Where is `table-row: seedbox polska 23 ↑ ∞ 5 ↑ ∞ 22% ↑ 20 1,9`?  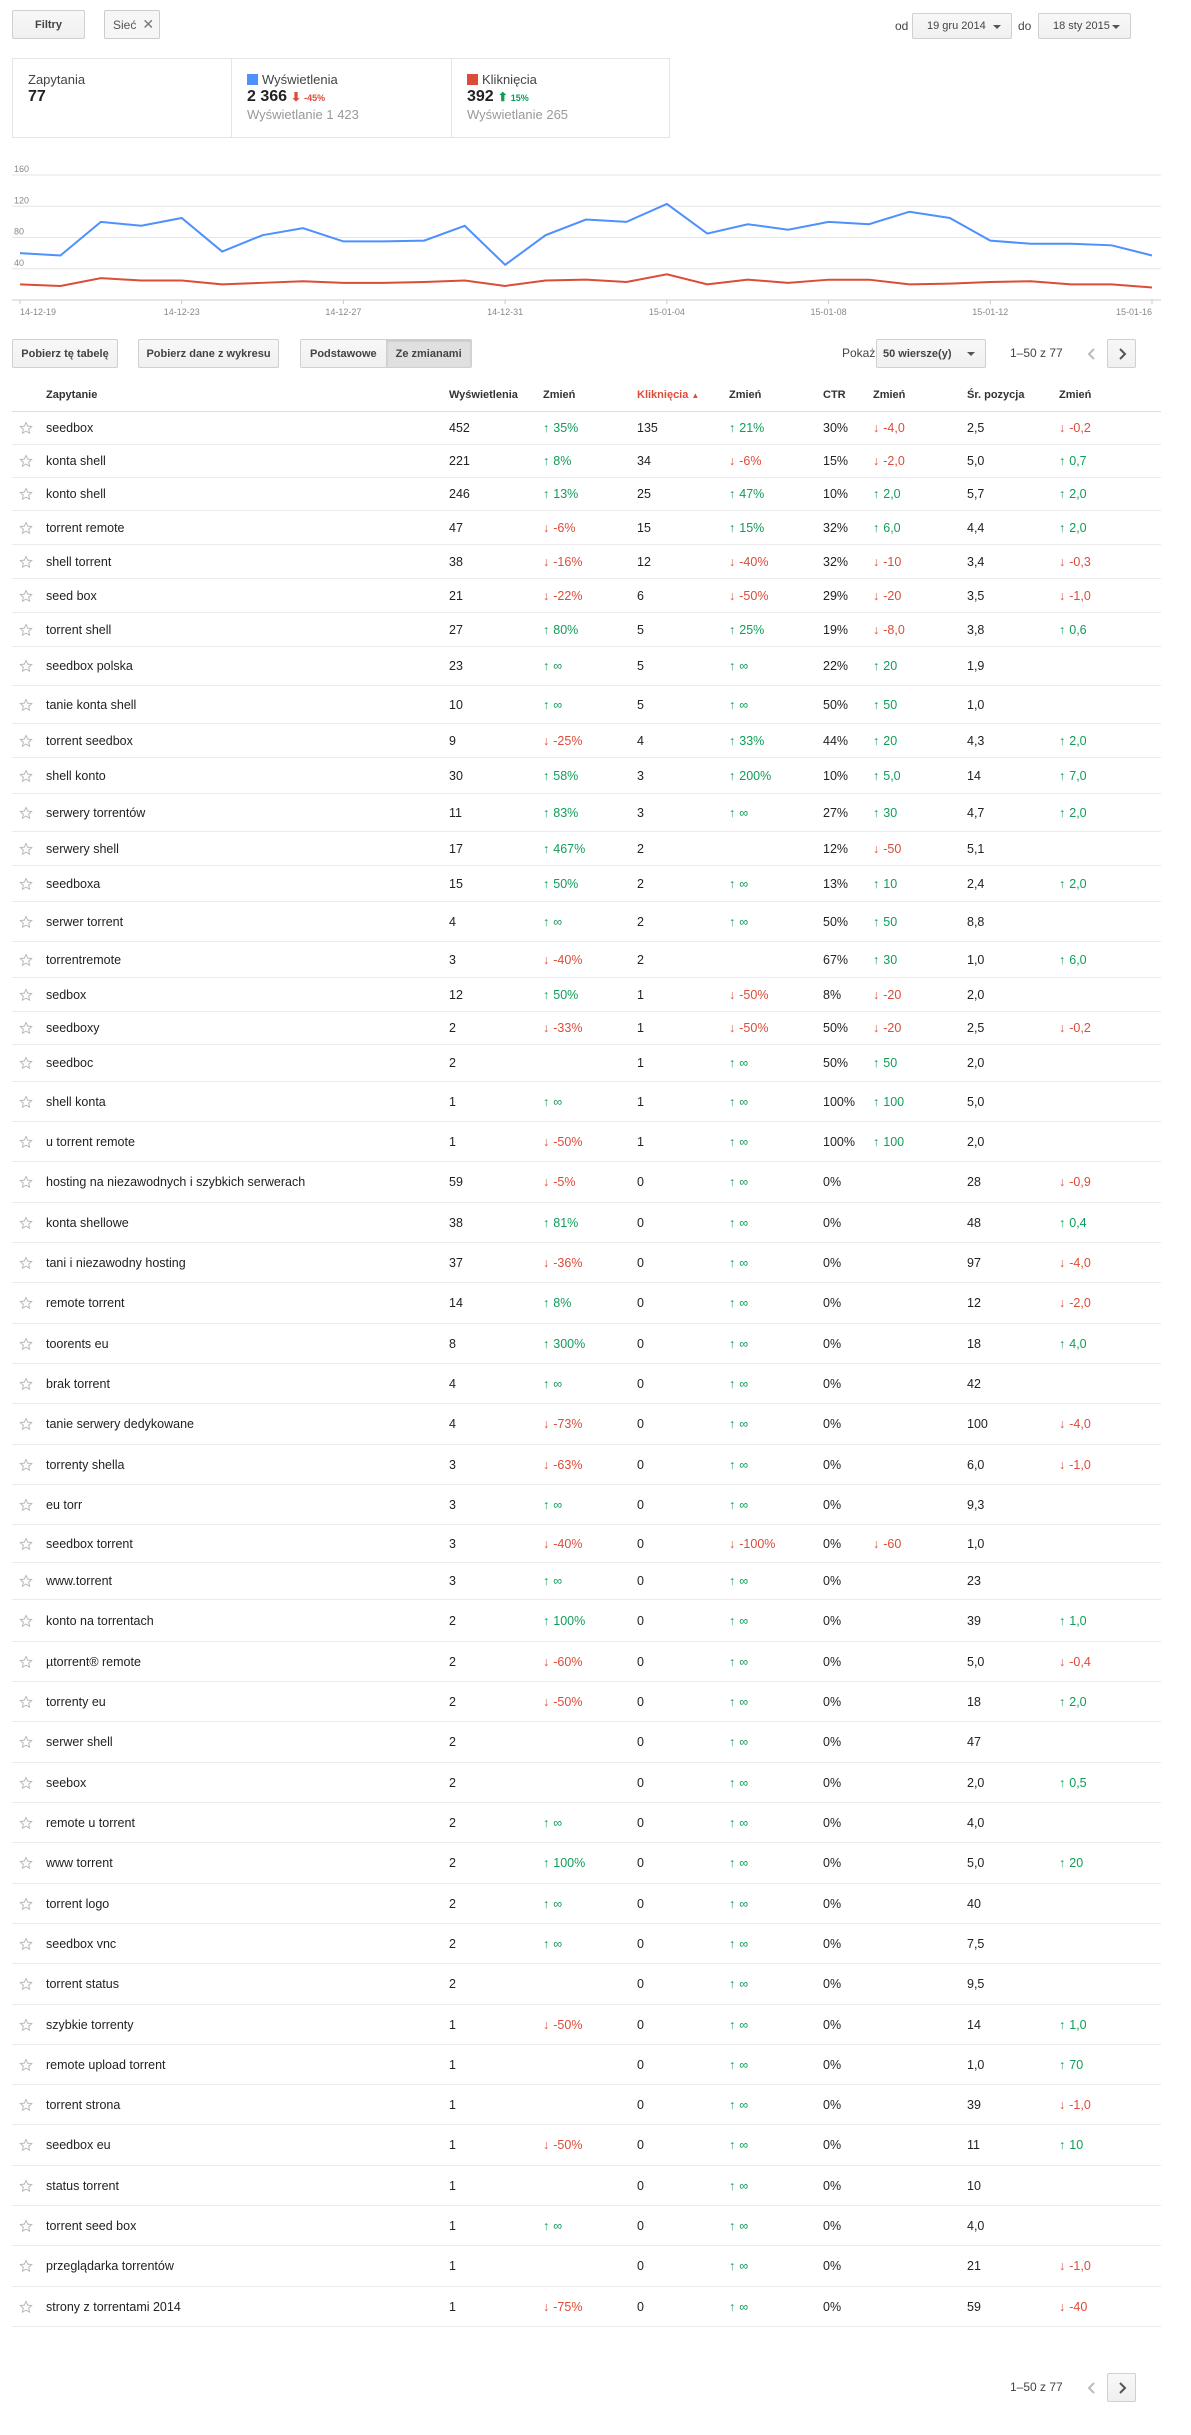 table-row: seedbox polska 23 ↑ ∞ 5 ↑ ∞ 22% ↑ 20 1,9 is located at coordinates (586, 666).